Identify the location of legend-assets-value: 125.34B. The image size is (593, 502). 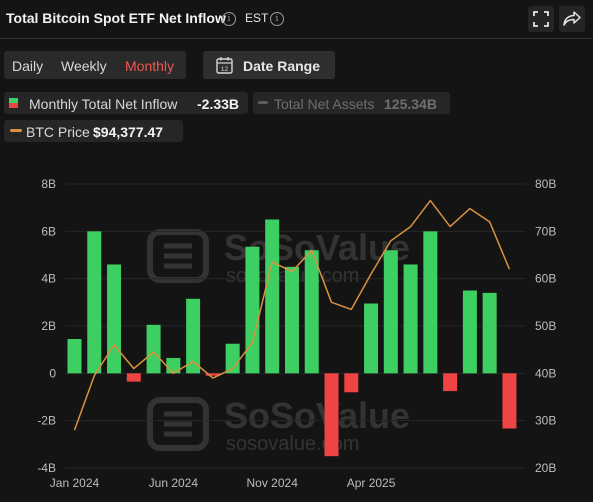
(410, 104).